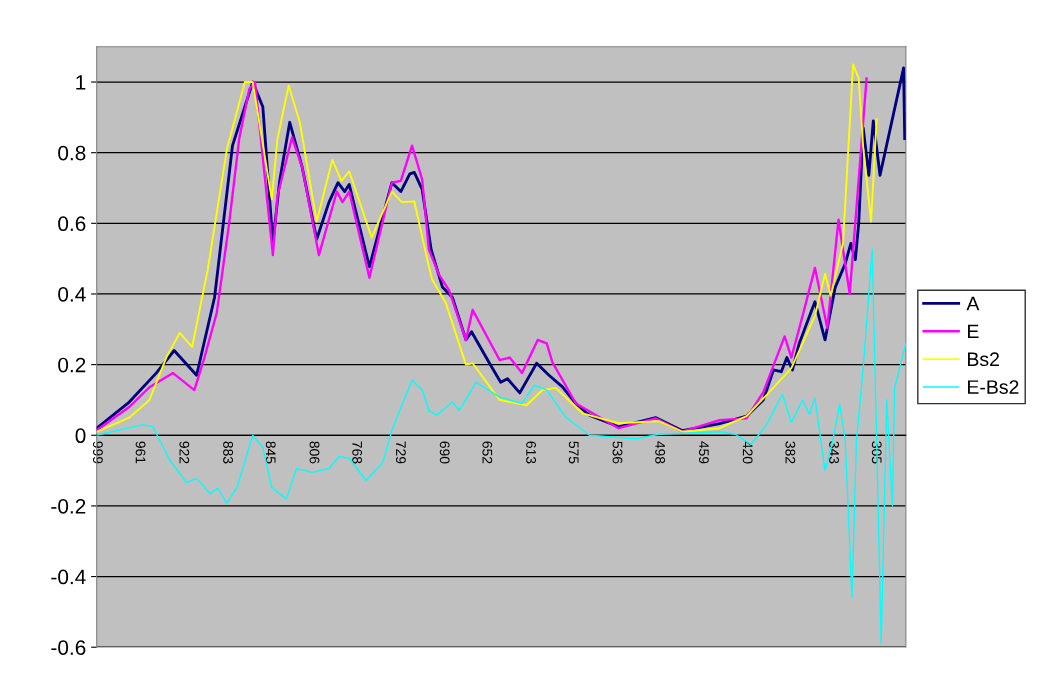 This screenshot has width=1040, height=677. What do you see at coordinates (72, 153) in the screenshot?
I see `y-tick-label: 0.8` at bounding box center [72, 153].